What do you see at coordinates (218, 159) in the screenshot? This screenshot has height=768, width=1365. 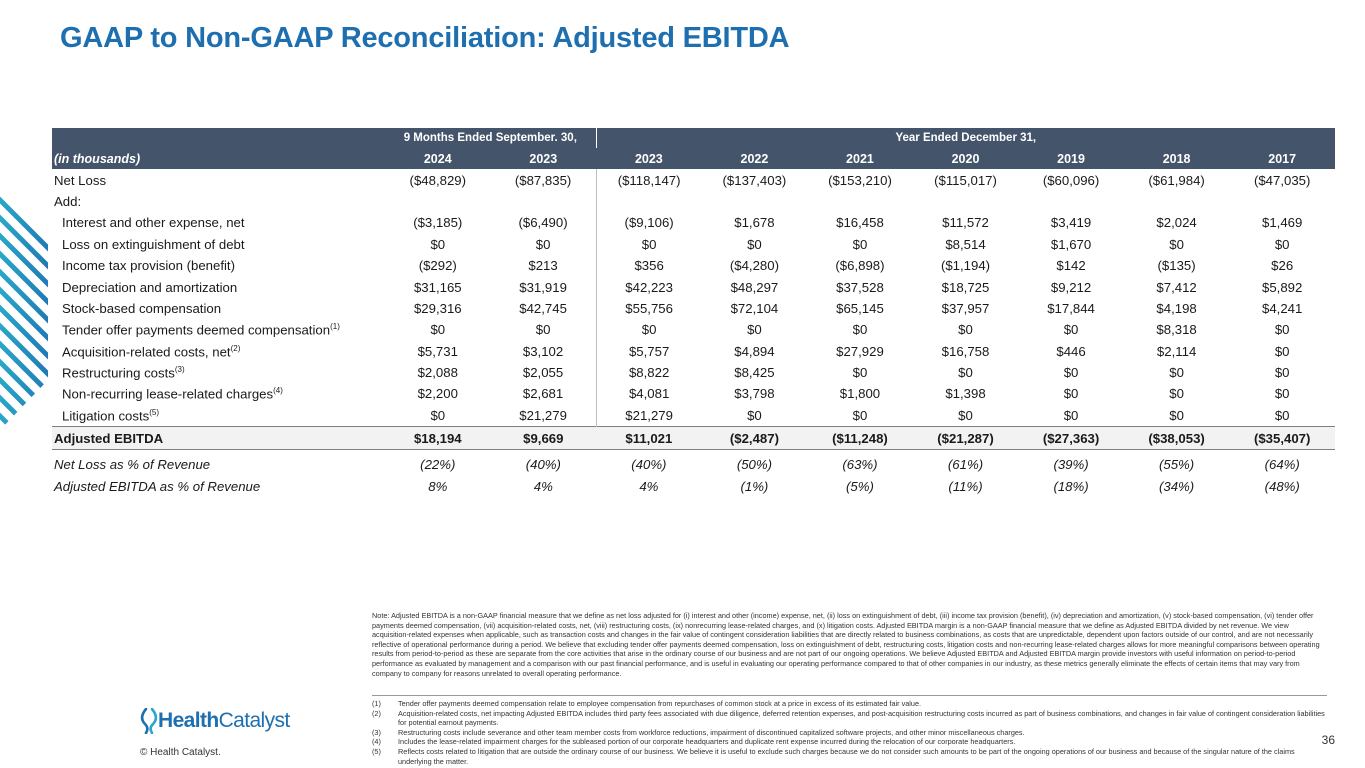 I see `unit-label: (in thousands)` at bounding box center [218, 159].